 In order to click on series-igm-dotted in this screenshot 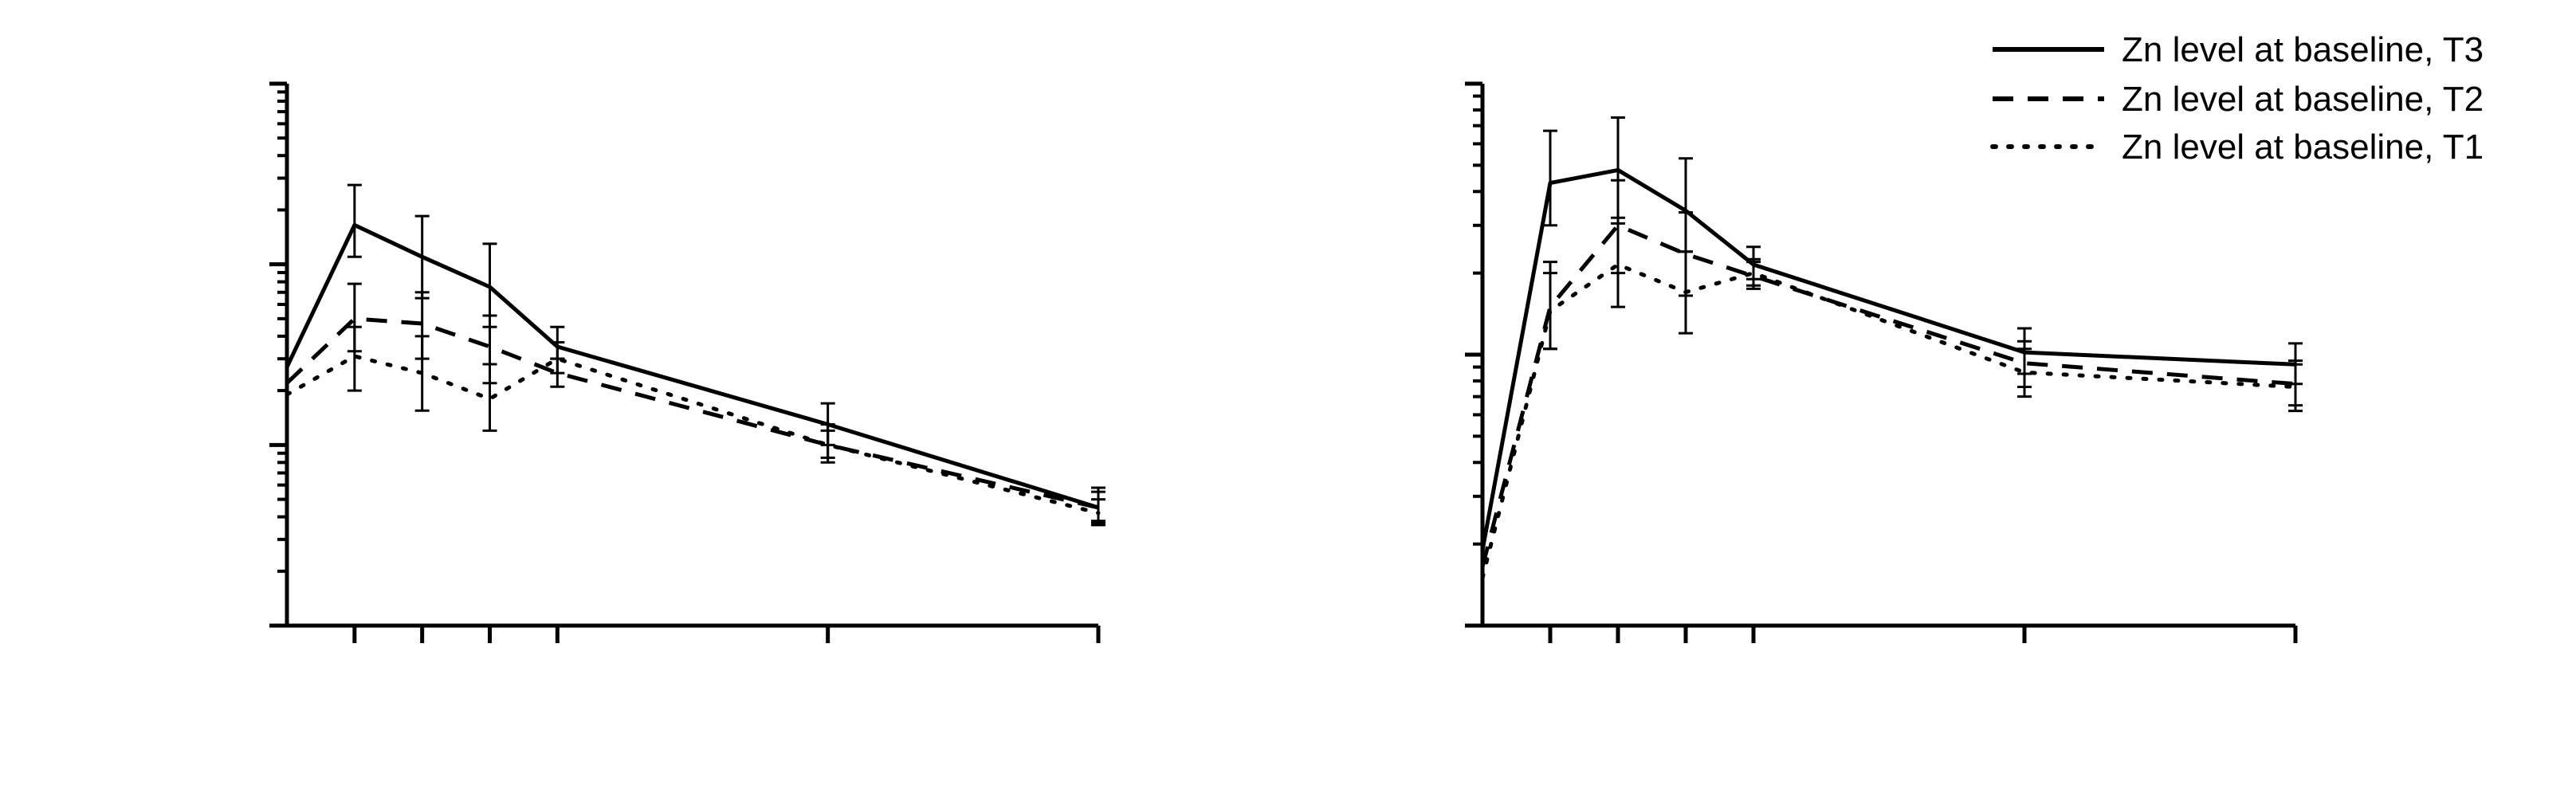, I will do `click(695, 426)`.